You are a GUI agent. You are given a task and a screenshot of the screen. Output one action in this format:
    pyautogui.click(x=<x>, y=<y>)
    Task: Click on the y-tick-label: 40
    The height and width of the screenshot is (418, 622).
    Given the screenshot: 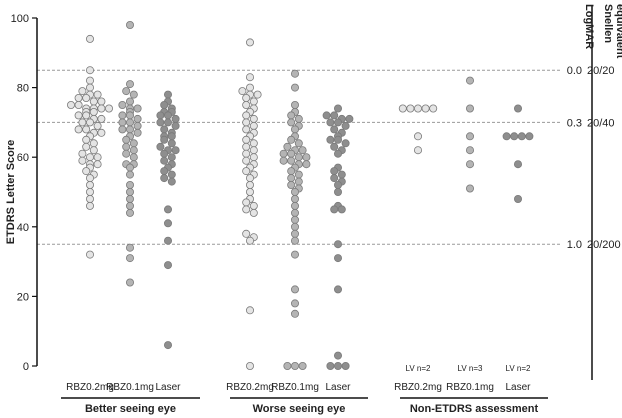 What is the action you would take?
    pyautogui.click(x=23, y=228)
    